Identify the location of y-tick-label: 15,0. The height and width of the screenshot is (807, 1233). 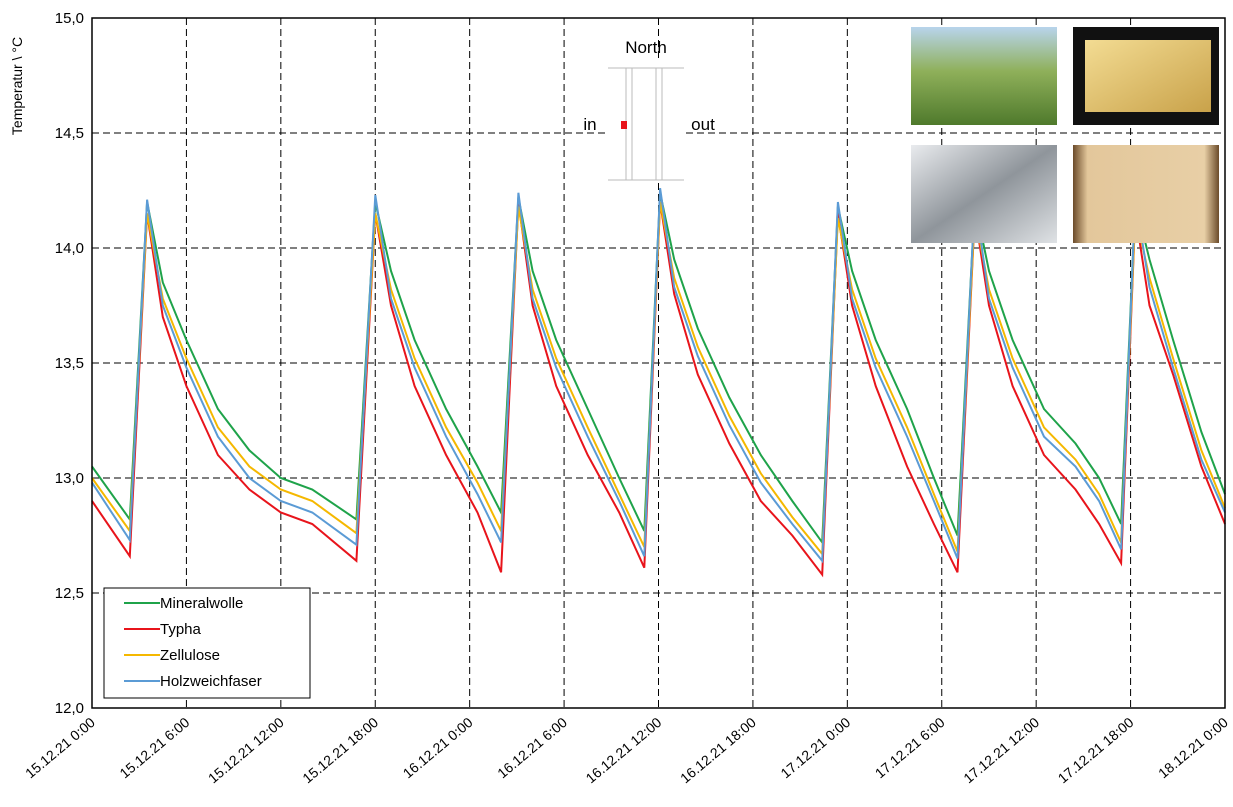
(69, 18).